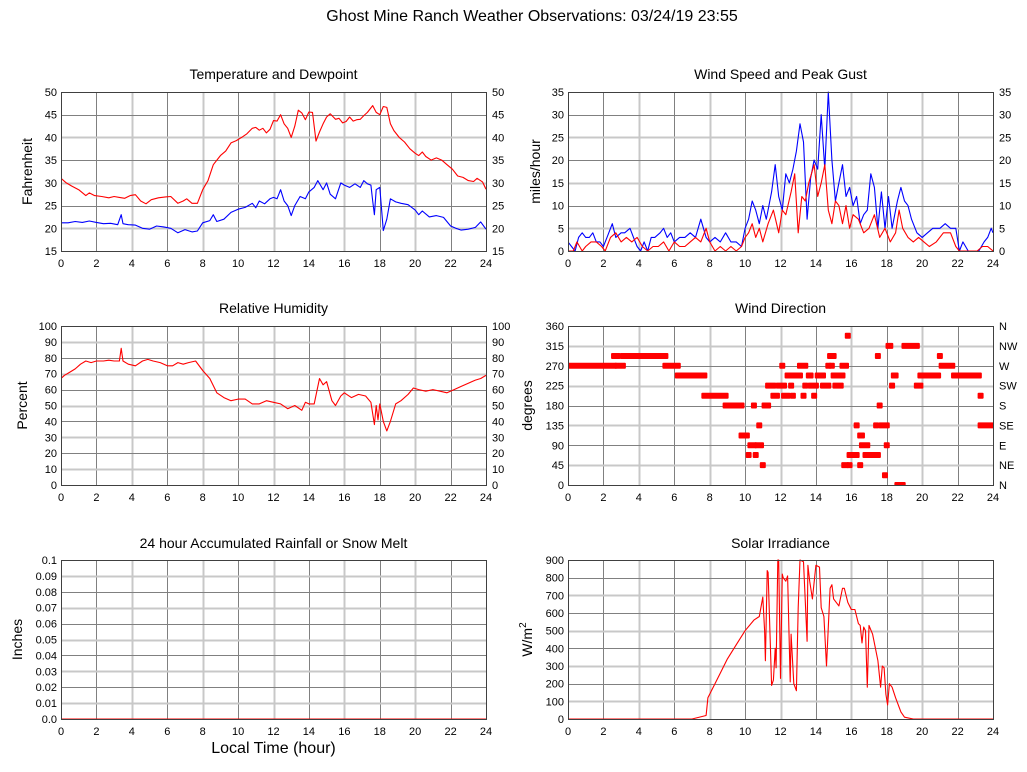  I want to click on plot-frame, so click(274, 640).